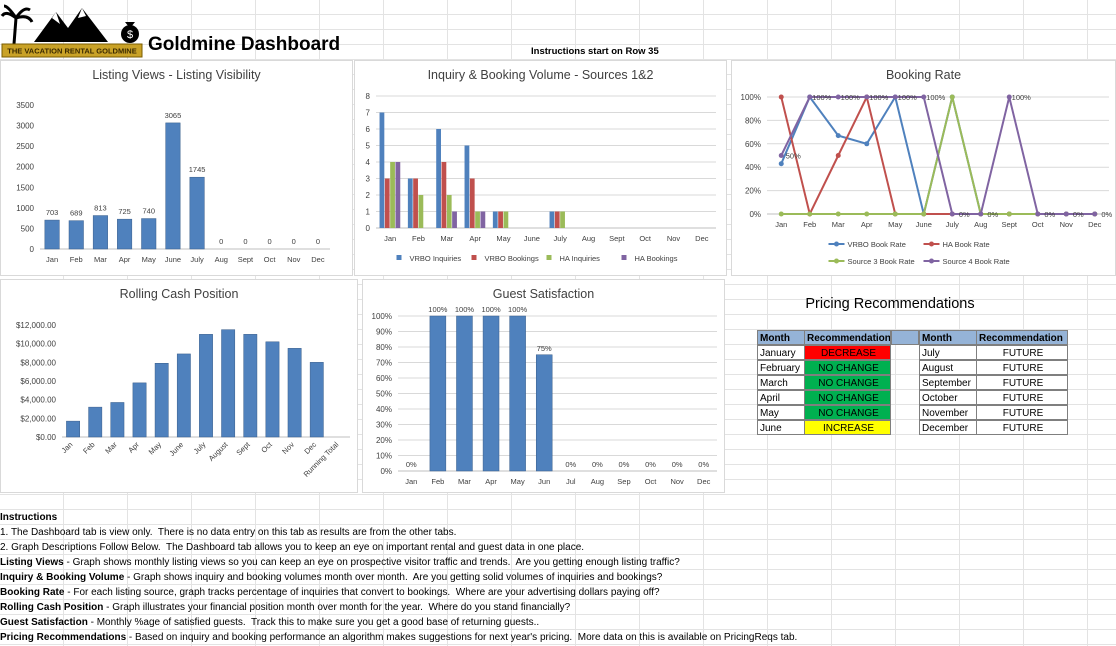  I want to click on legend-label: Source 3 Book Rate, so click(881, 261).